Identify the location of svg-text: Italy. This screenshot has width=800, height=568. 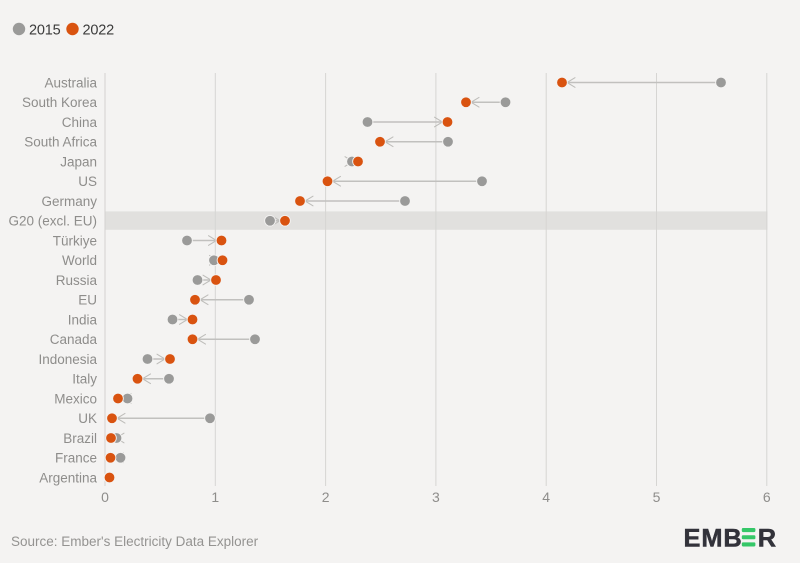
(84, 379).